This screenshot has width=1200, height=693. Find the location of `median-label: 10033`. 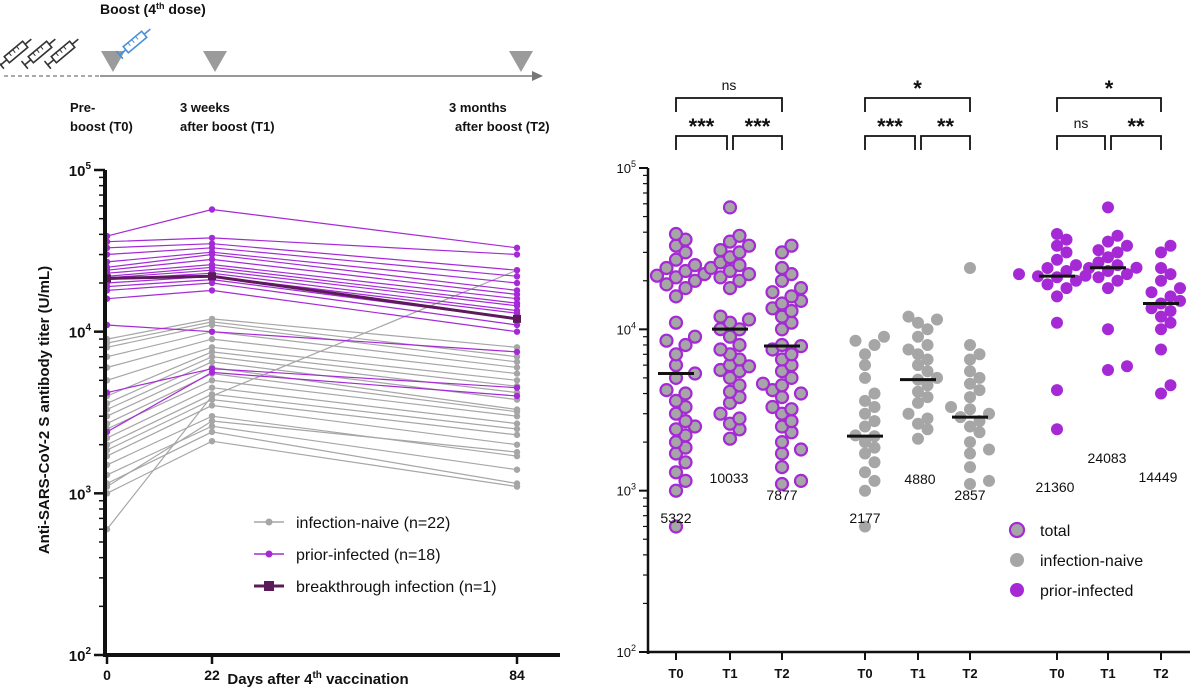

median-label: 10033 is located at coordinates (729, 478).